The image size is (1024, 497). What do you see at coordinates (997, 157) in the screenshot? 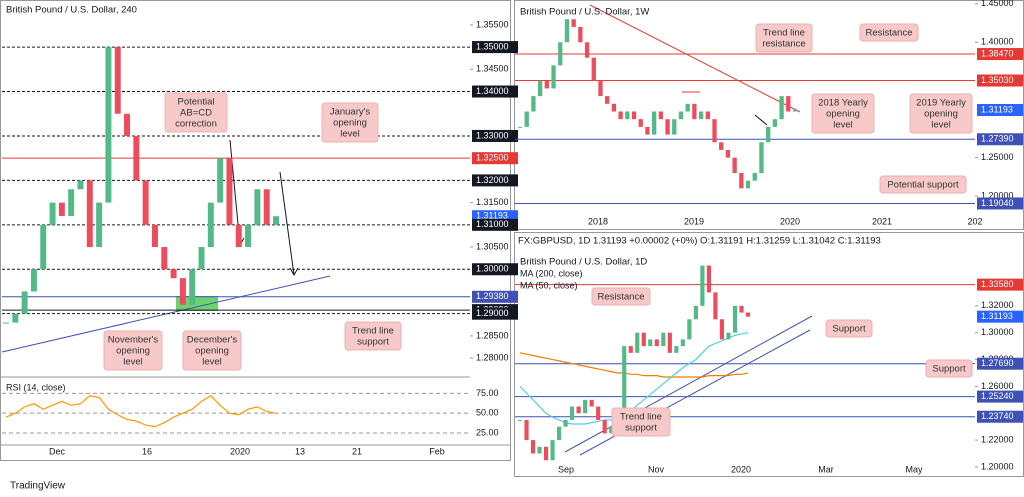
I see `y-tick-label: 1.25000` at bounding box center [997, 157].